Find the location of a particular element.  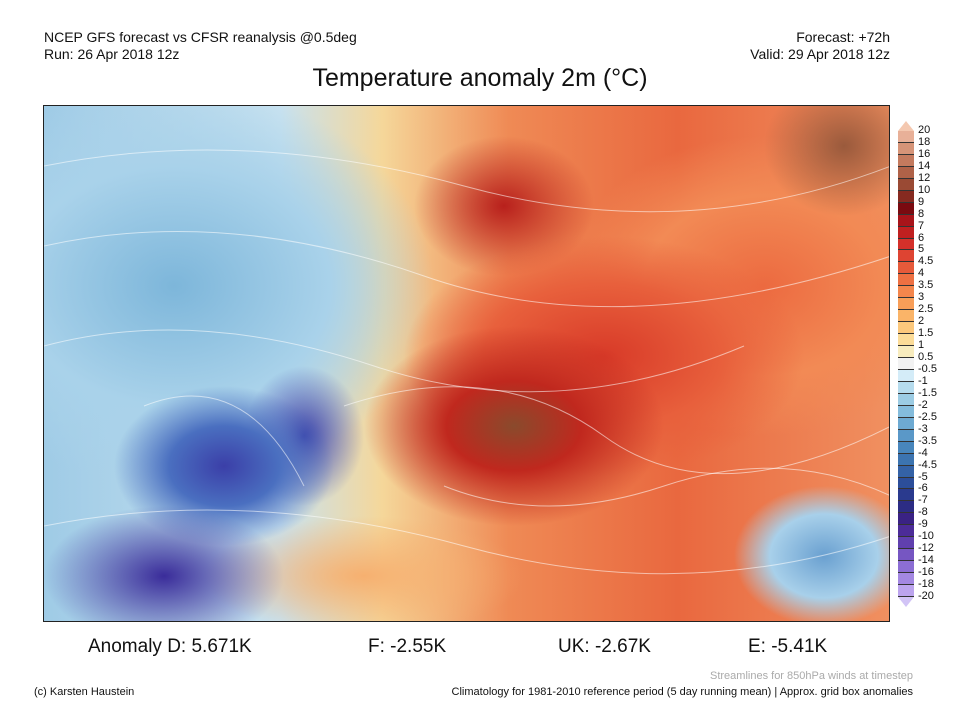

colorbar-label: 12 is located at coordinates (924, 177).